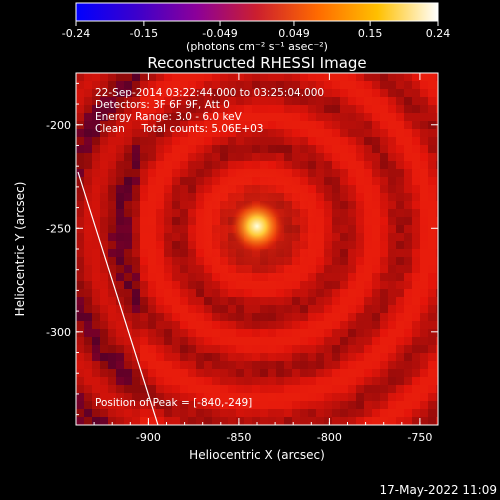 The height and width of the screenshot is (500, 500). What do you see at coordinates (162, 105) in the screenshot?
I see `info-detectors: Detectors: 3F 6F 9F, Att 0` at bounding box center [162, 105].